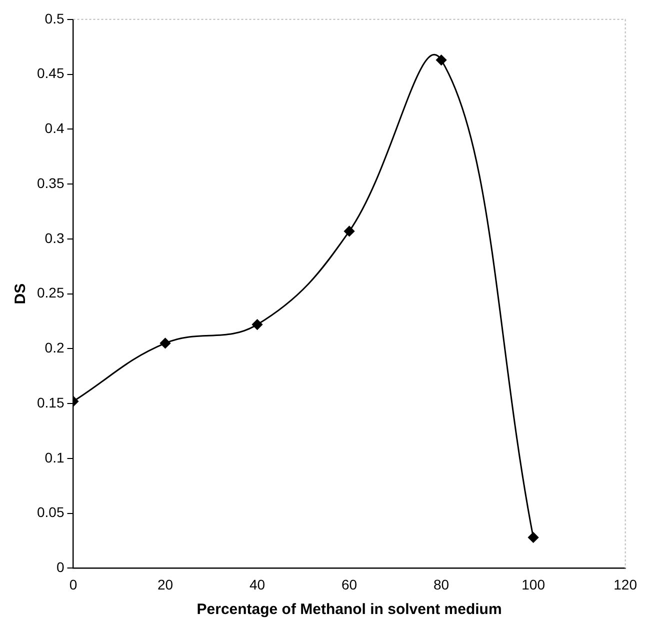  Describe the element at coordinates (54, 18) in the screenshot. I see `y-tick-label: 0.5` at that location.